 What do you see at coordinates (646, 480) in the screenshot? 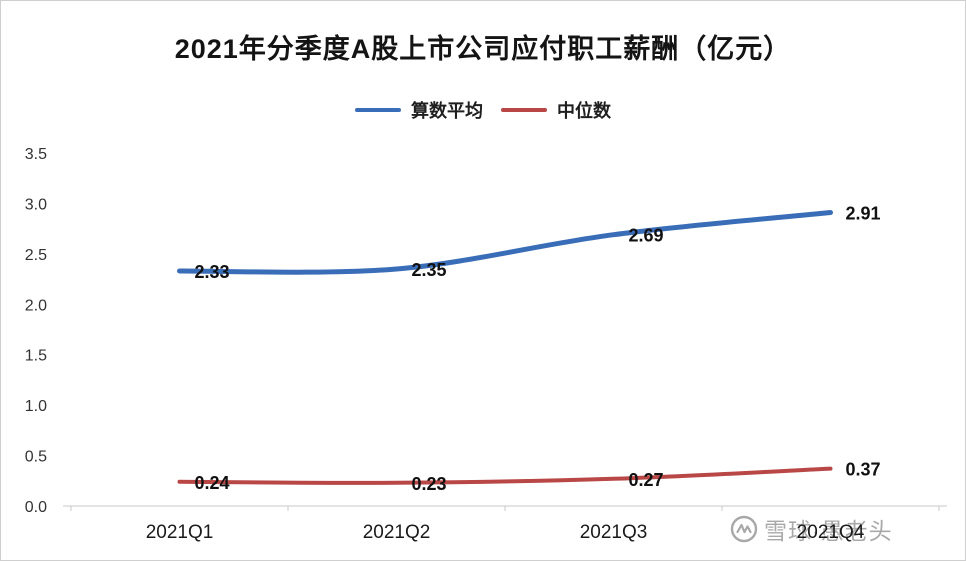
I see `data-label: 0.27` at bounding box center [646, 480].